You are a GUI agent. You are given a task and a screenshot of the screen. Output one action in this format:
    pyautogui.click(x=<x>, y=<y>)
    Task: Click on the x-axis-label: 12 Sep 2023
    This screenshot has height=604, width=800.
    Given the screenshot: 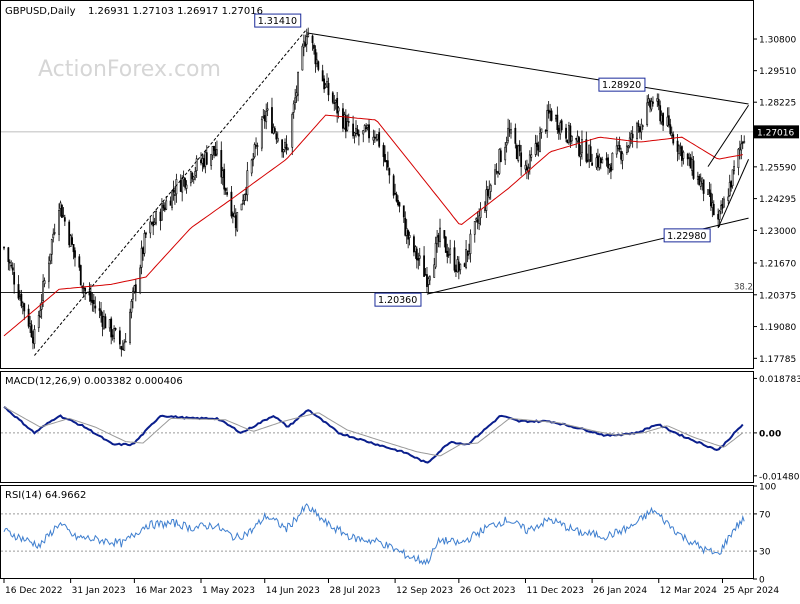 What is the action you would take?
    pyautogui.click(x=424, y=591)
    